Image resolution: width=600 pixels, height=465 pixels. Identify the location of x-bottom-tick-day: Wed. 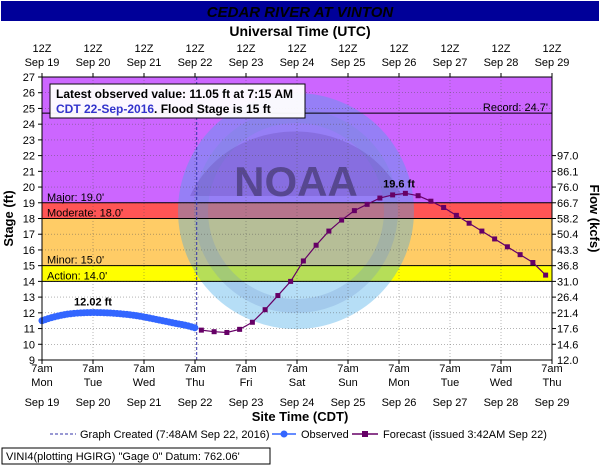
(144, 383).